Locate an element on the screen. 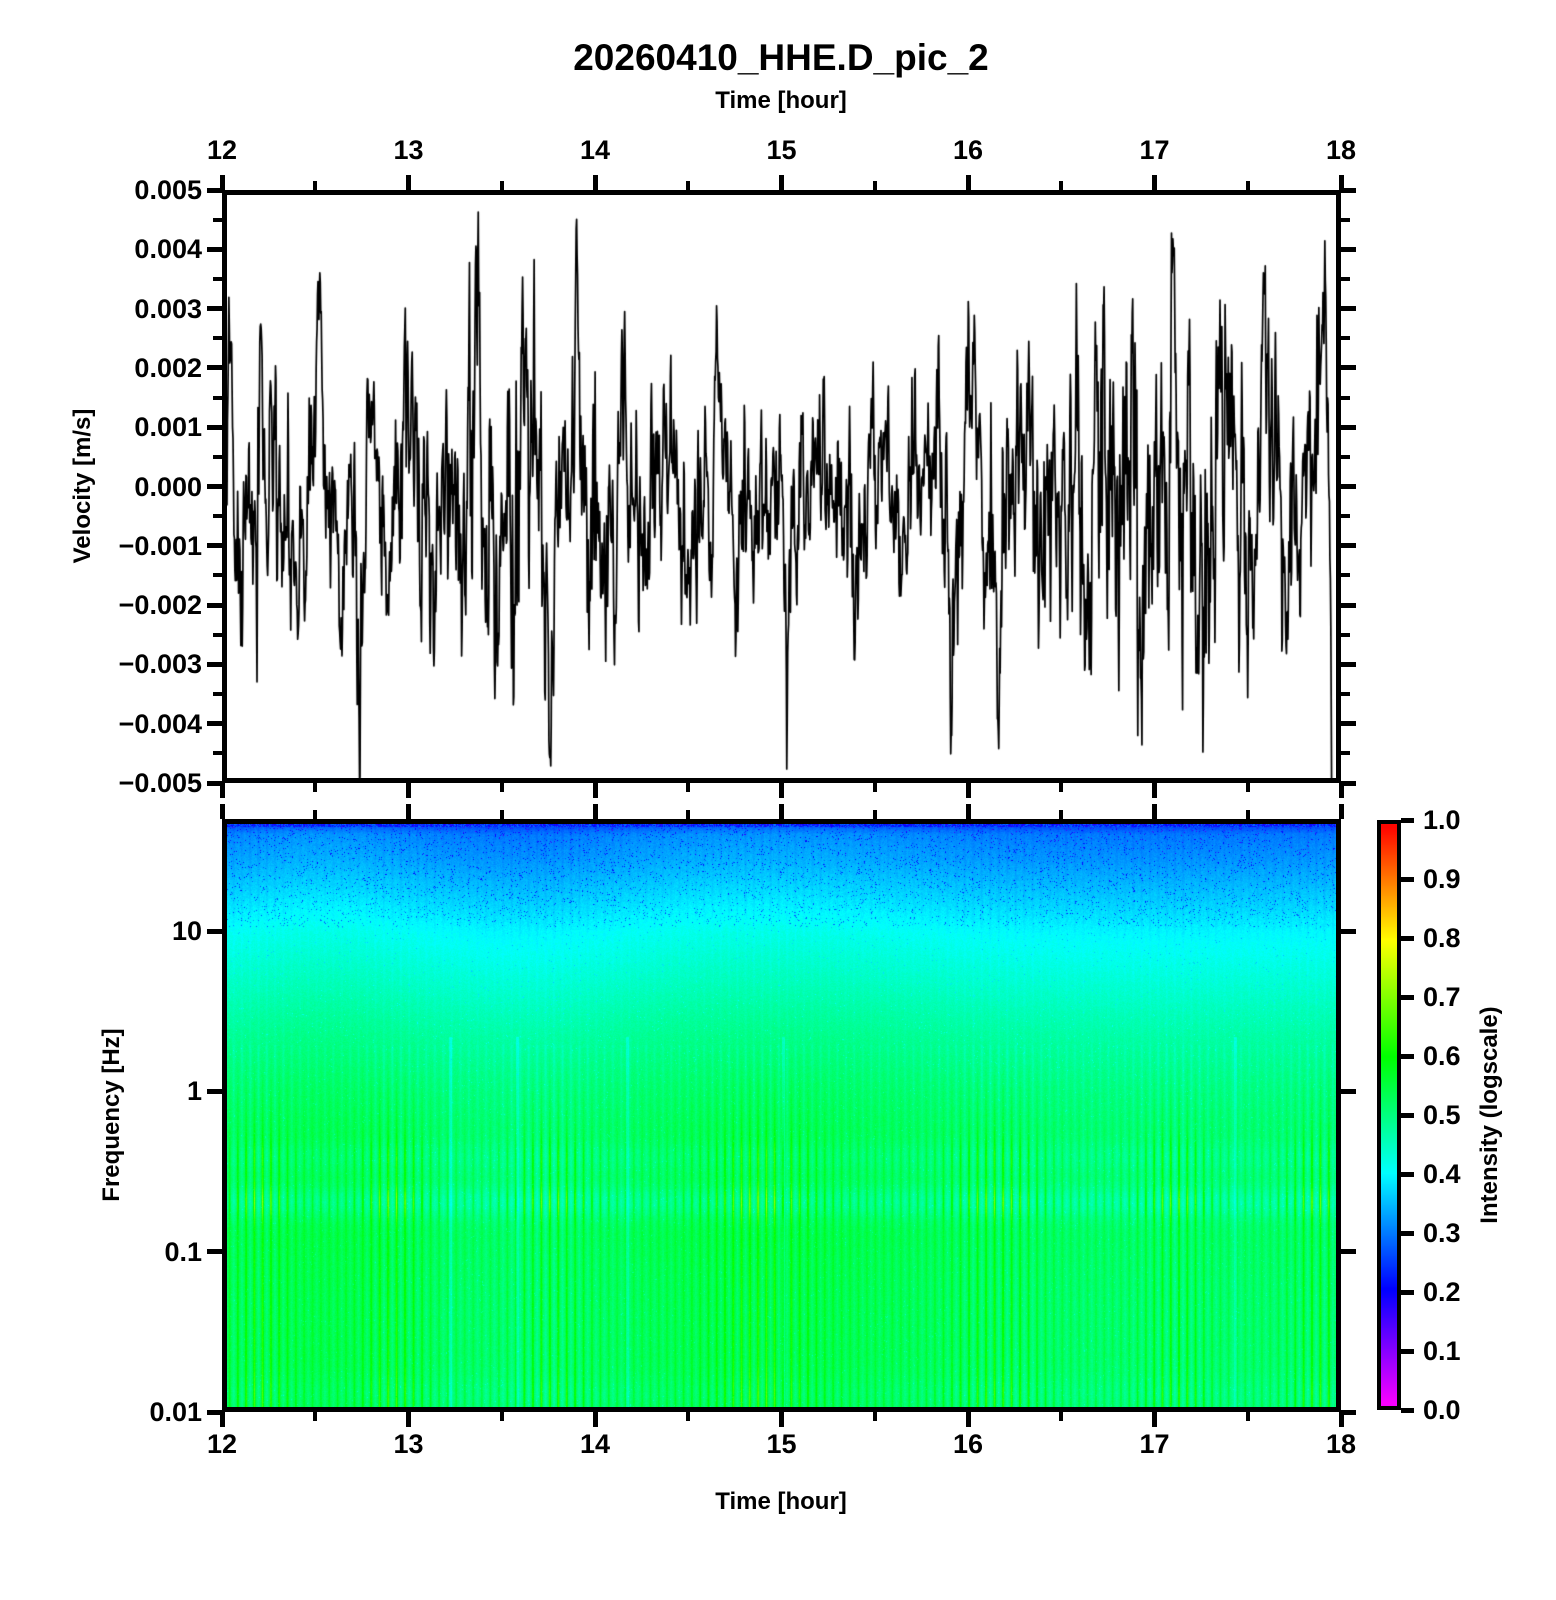 This screenshot has width=1556, height=1600. velocity-tick-label: −0.001 is located at coordinates (160, 545).